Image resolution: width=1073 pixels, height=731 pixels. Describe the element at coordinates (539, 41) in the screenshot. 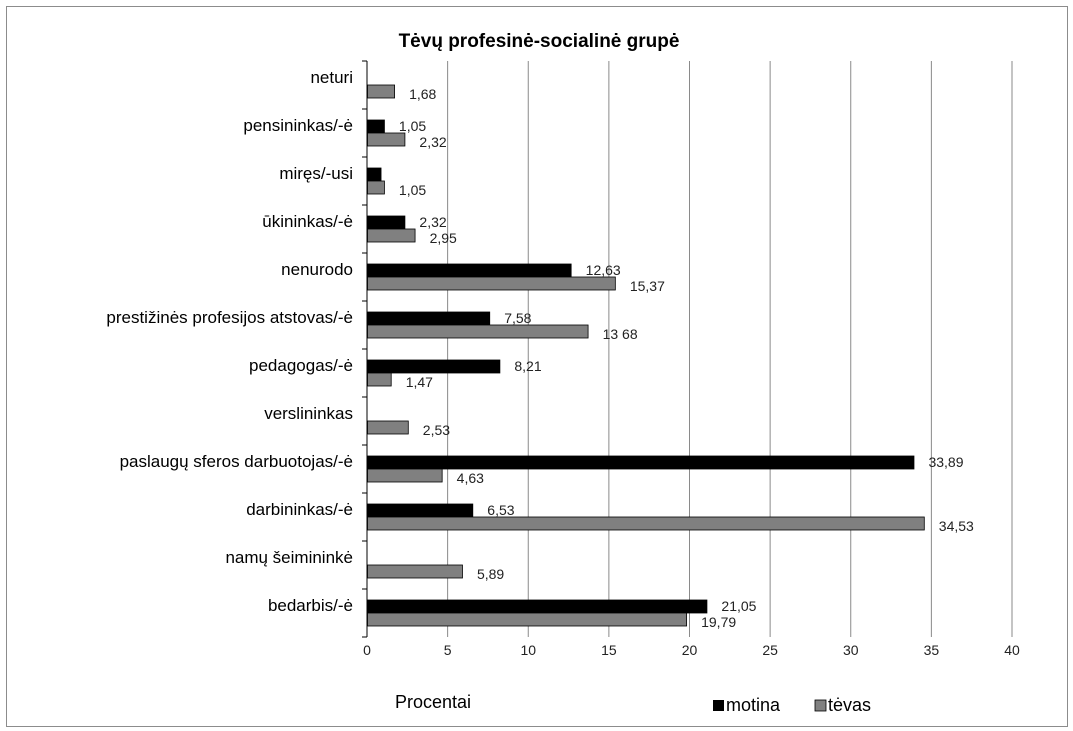

I see `chart-title: Tėvų profesinė-socialinė grupė` at that location.